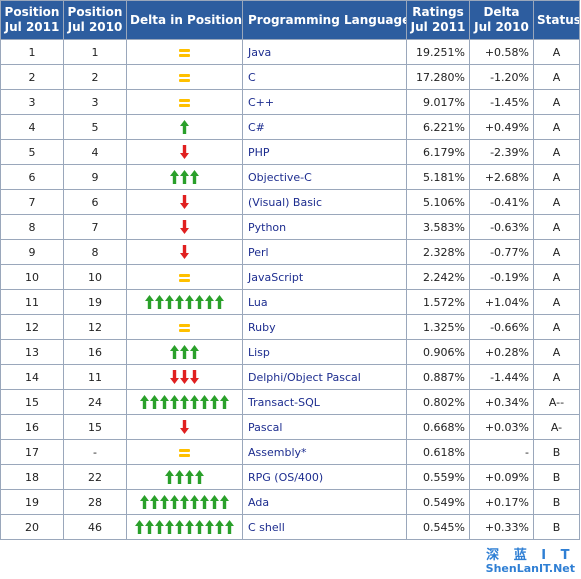 The height and width of the screenshot is (579, 581). I want to click on cell-position-2010: 8, so click(95, 252).